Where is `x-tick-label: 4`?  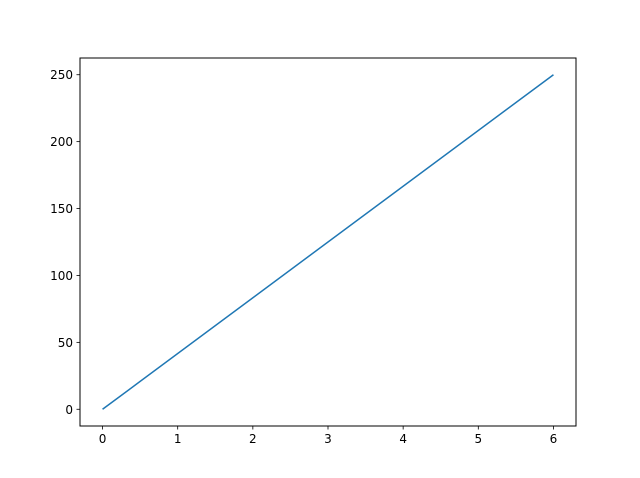
x-tick-label: 4 is located at coordinates (403, 439).